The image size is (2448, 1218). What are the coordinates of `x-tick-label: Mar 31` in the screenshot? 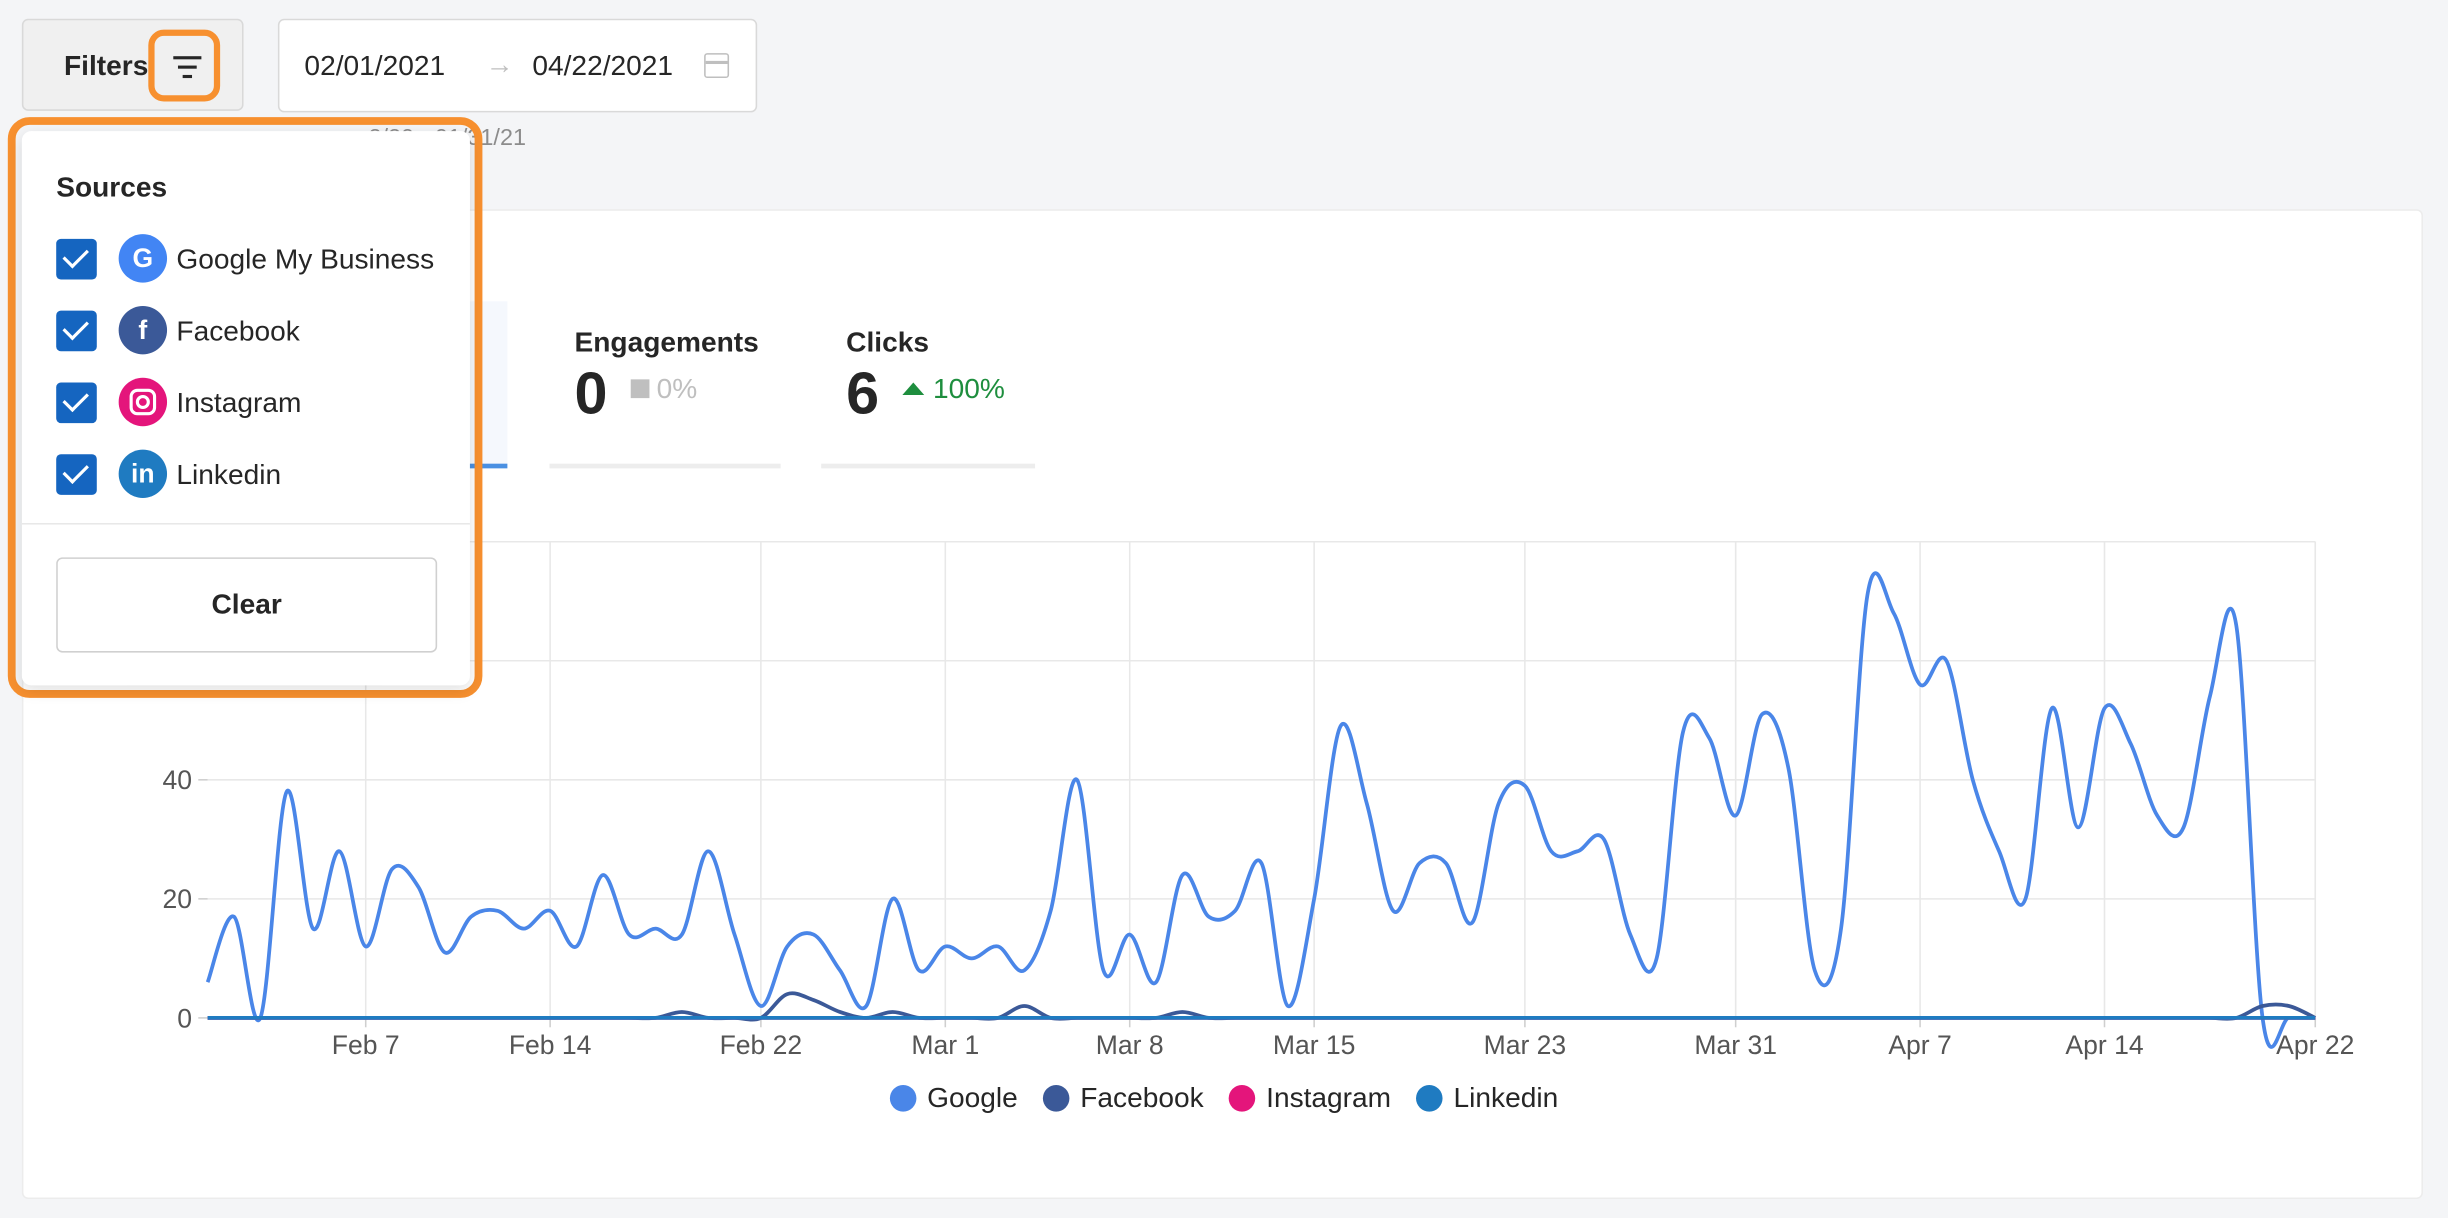 It's located at (1735, 1045).